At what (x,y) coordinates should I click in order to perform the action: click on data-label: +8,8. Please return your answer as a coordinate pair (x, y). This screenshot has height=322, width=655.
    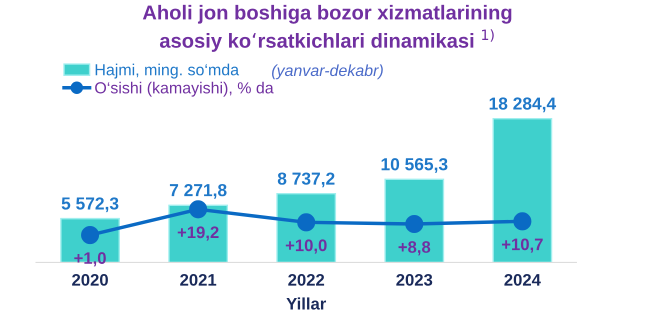
    Looking at the image, I should click on (414, 248).